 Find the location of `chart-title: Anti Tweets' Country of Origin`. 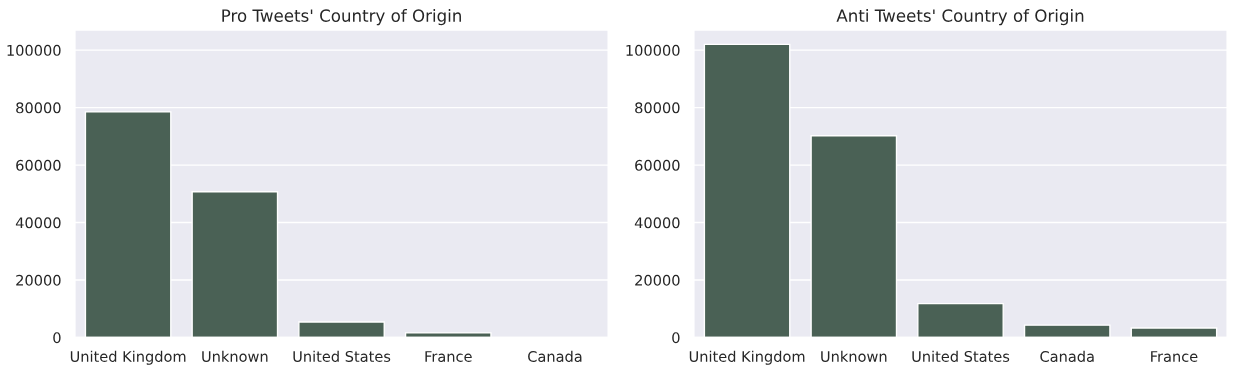

chart-title: Anti Tweets' Country of Origin is located at coordinates (960, 17).